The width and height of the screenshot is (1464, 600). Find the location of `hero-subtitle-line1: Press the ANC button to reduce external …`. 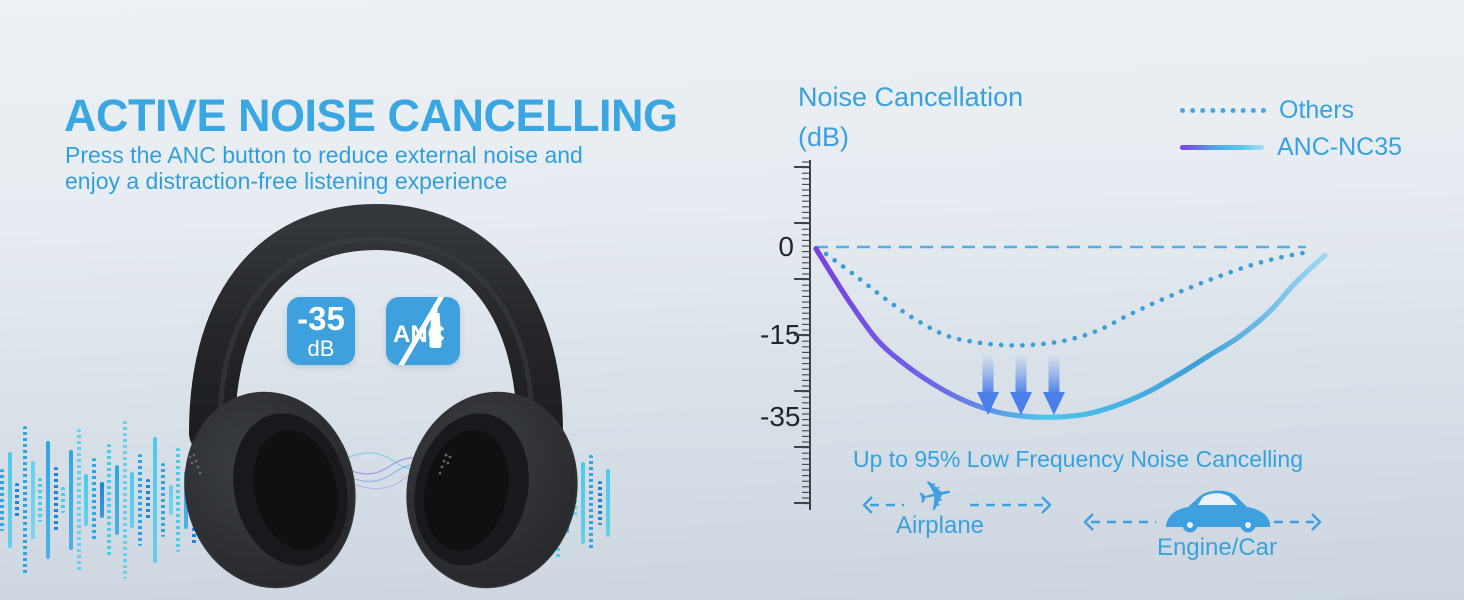

hero-subtitle-line1: Press the ANC button to reduce external … is located at coordinates (324, 155).